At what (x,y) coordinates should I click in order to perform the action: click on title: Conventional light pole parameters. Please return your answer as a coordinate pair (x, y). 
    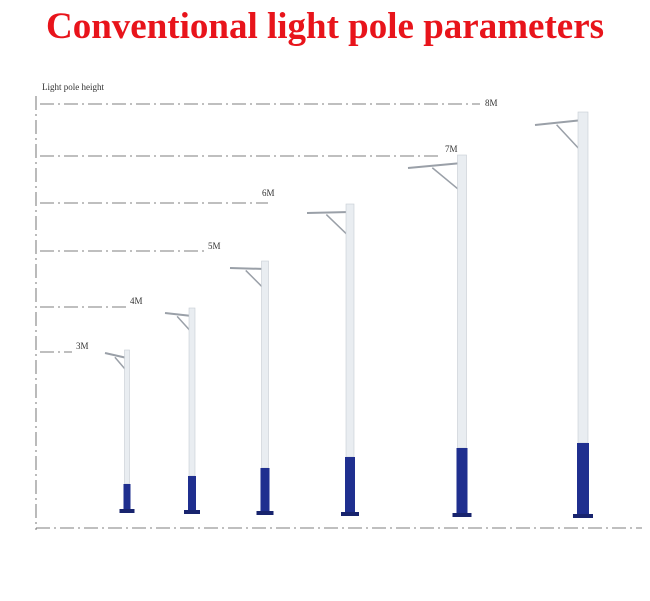
    Looking at the image, I should click on (325, 26).